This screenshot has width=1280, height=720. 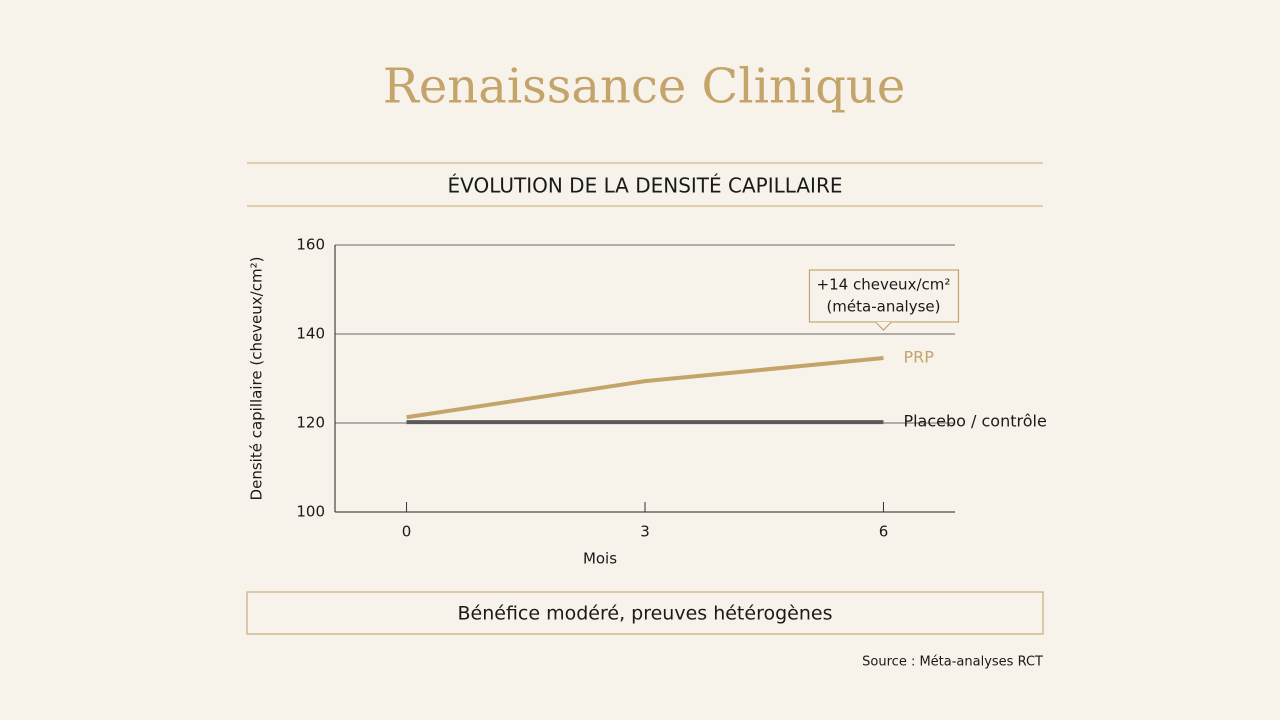 I want to click on annotation: (méta-analyse), so click(x=883, y=307).